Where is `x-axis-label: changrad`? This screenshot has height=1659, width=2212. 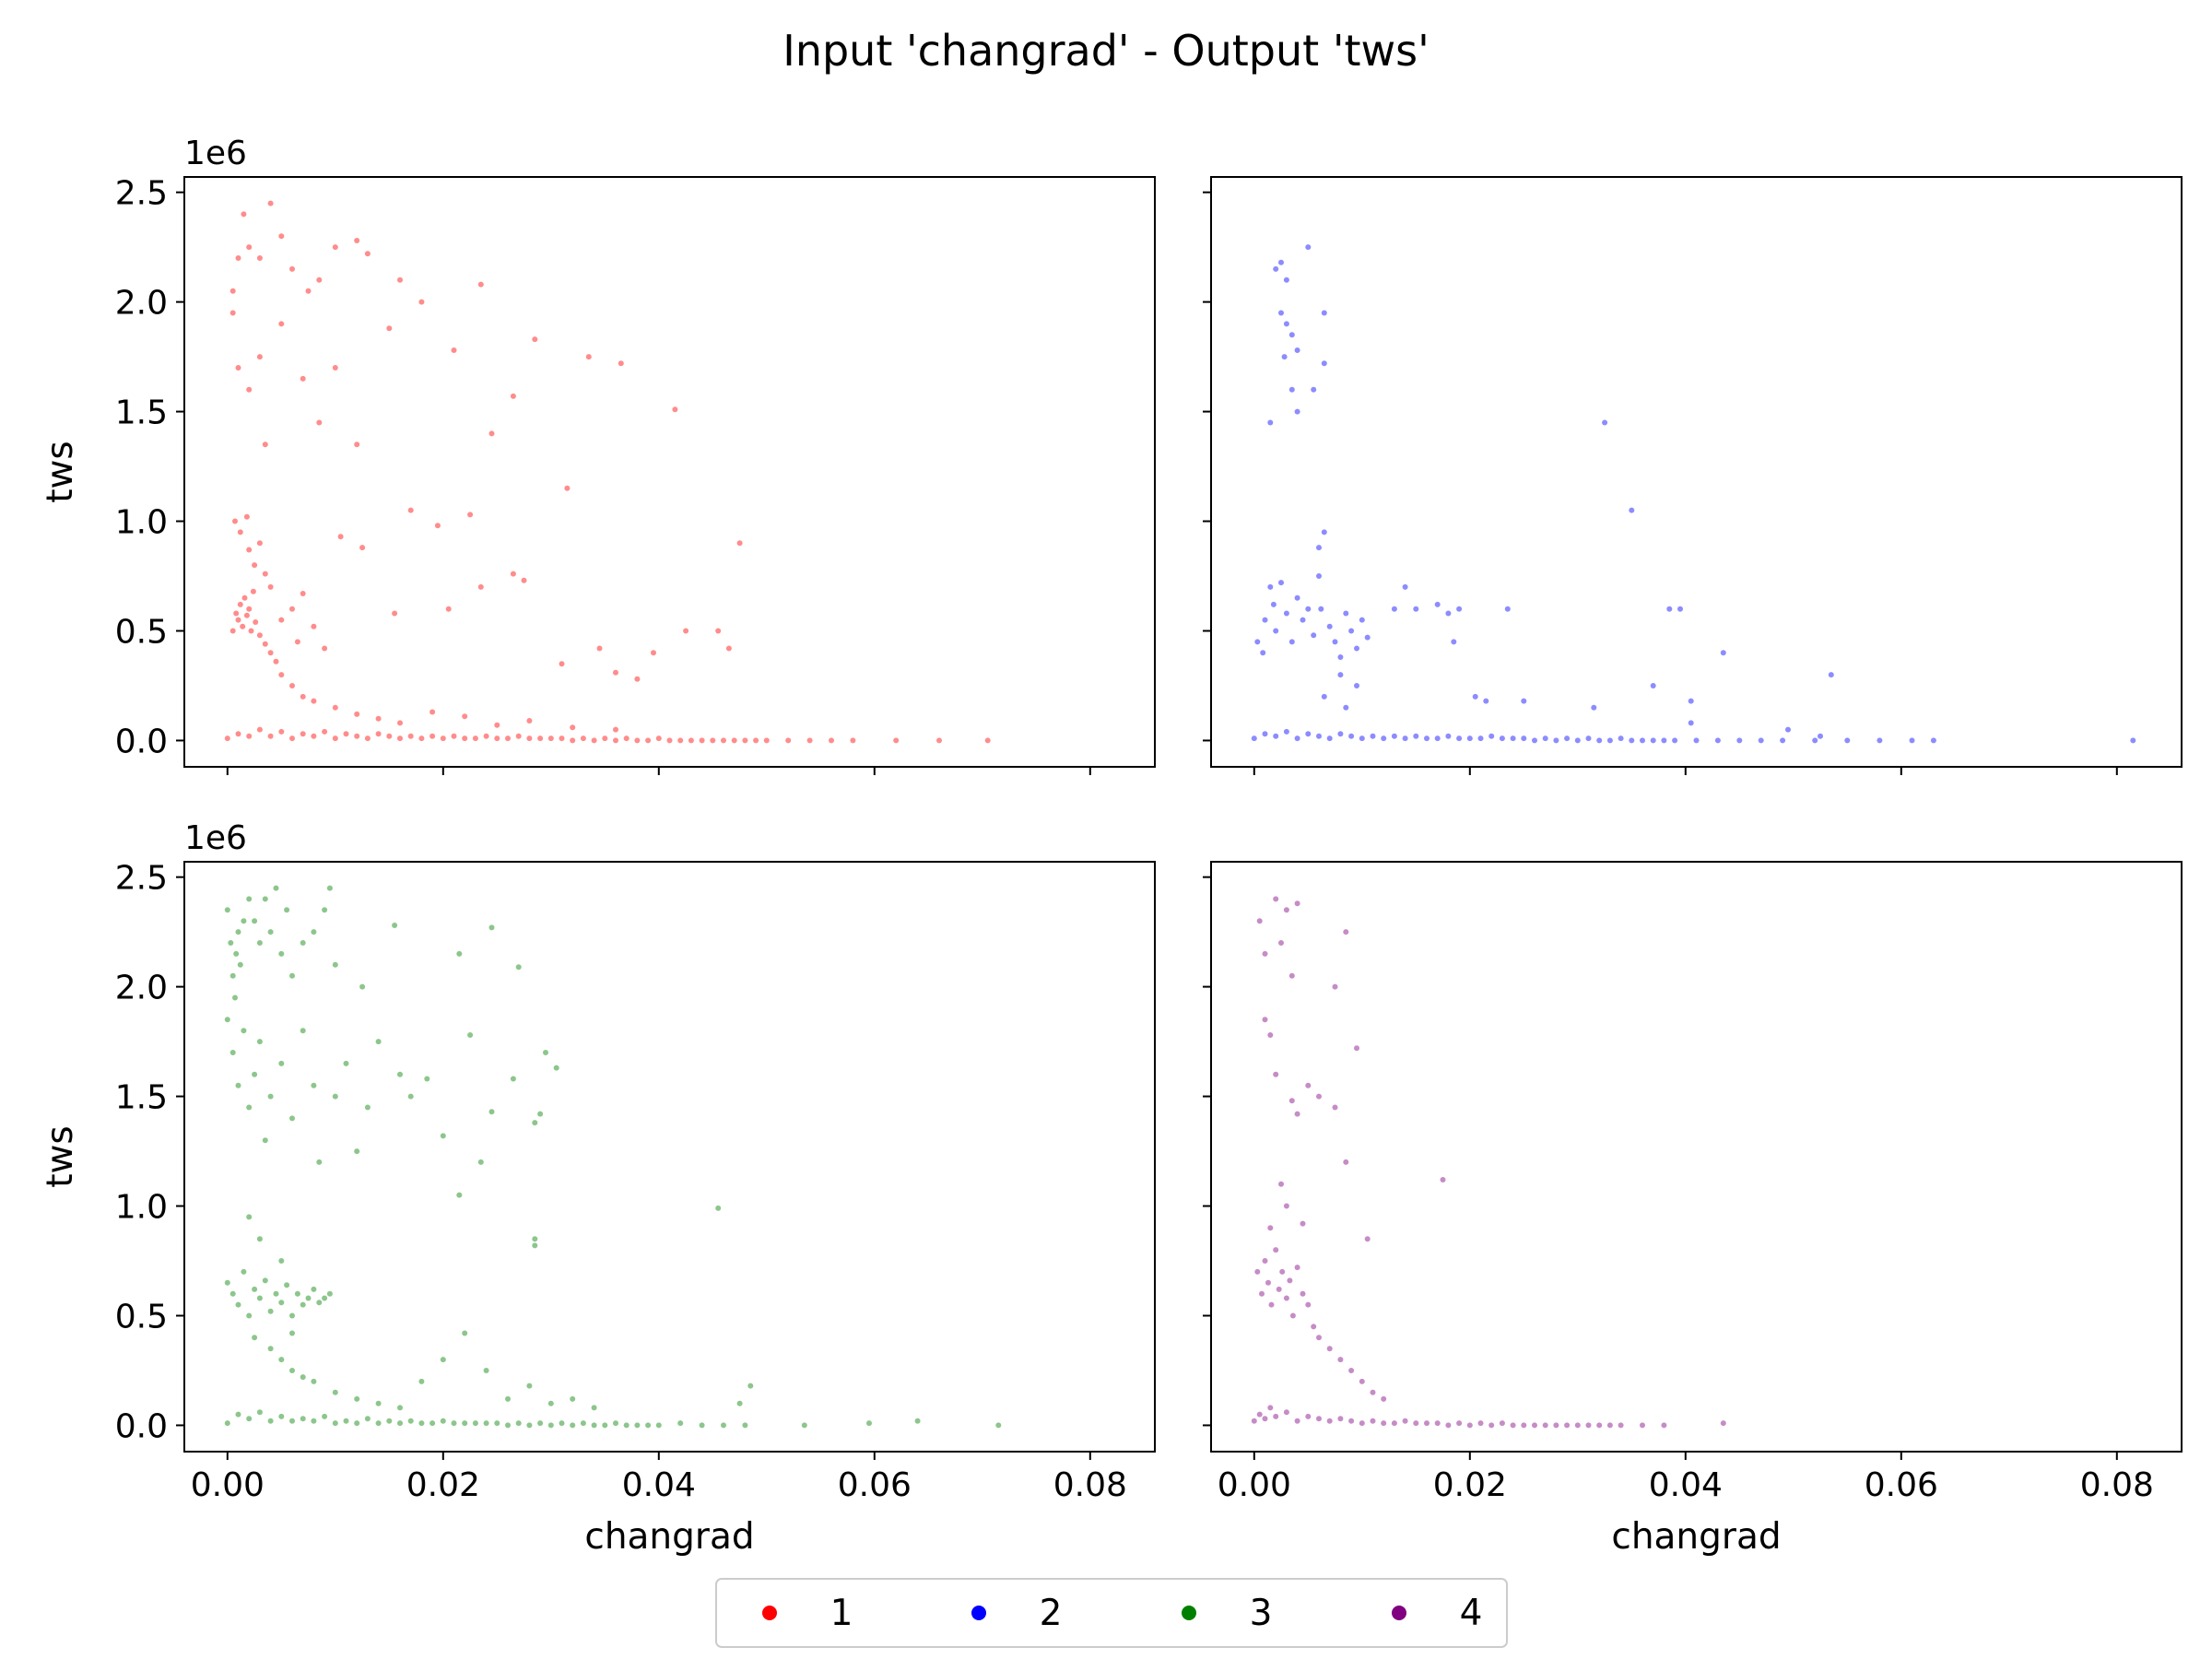 x-axis-label: changrad is located at coordinates (1696, 1537).